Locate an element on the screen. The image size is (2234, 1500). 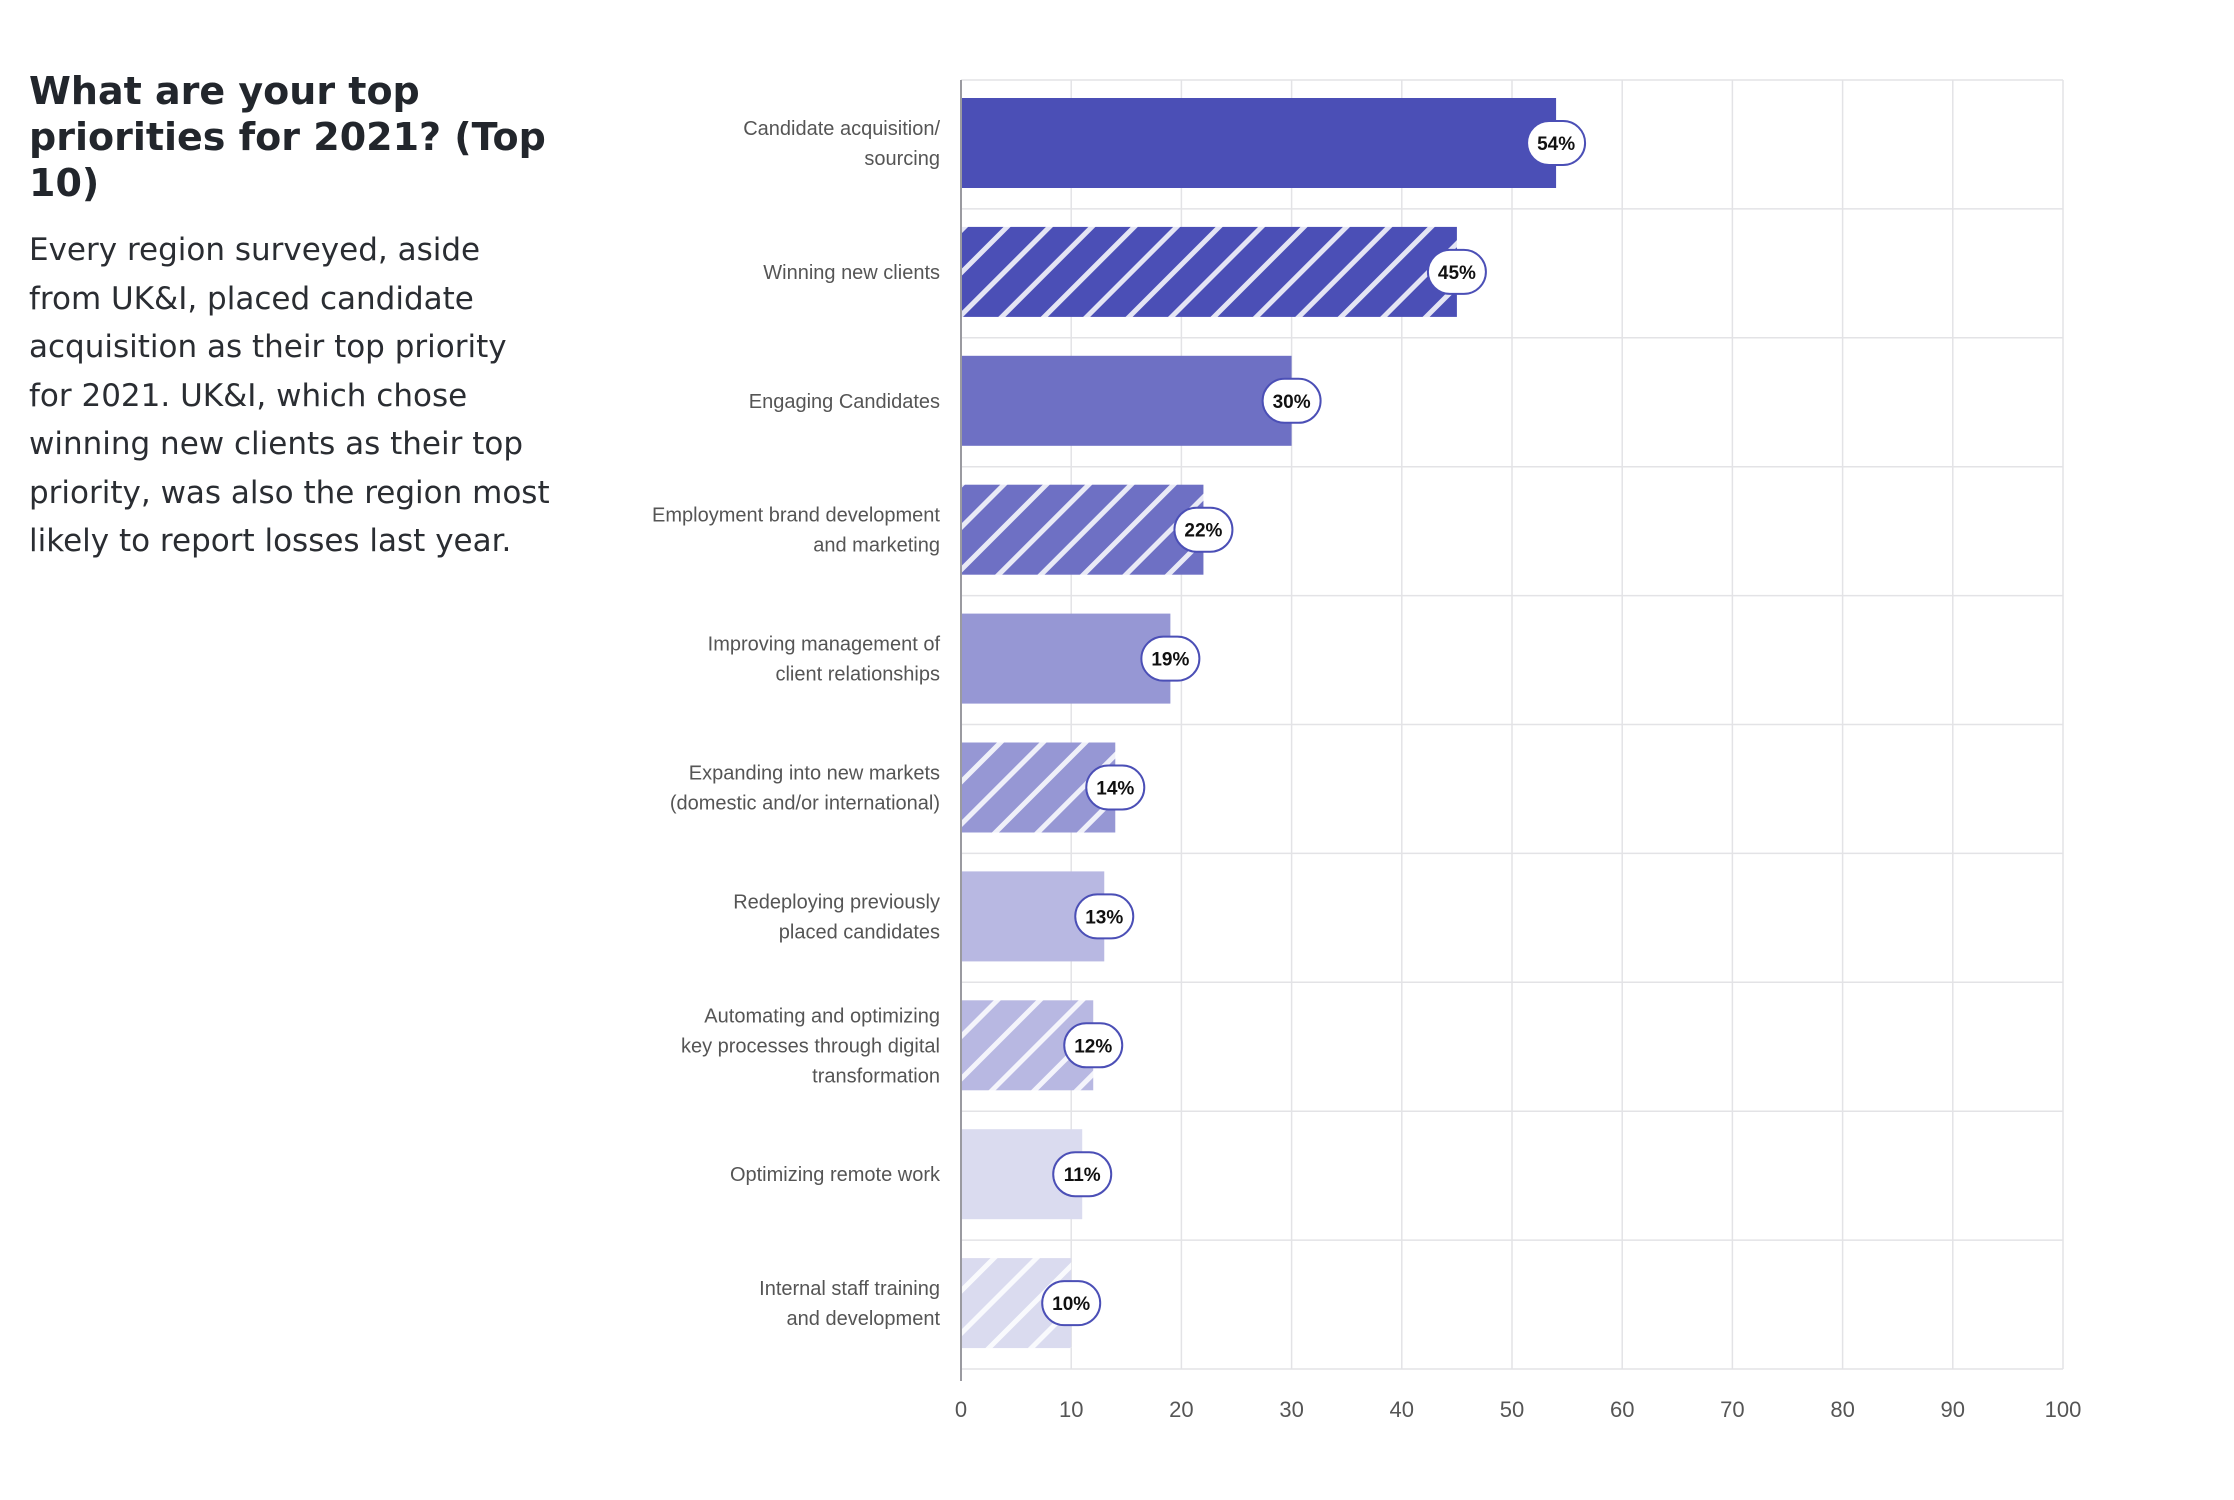
category-label: Winning new clients is located at coordinates (851, 273).